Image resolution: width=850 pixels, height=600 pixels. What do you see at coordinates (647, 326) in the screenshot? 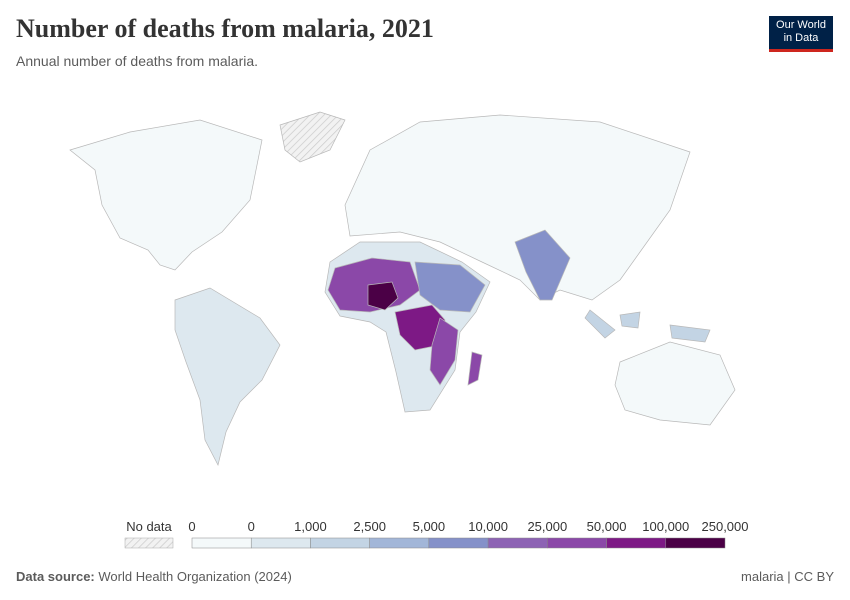
I see `indonesia` at bounding box center [647, 326].